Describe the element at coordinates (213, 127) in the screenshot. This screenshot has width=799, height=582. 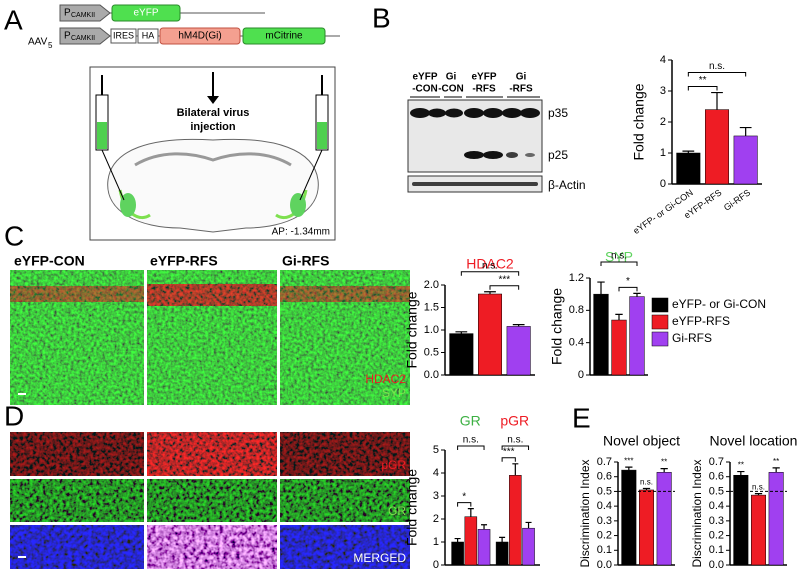
I see `injection-label: injection` at that location.